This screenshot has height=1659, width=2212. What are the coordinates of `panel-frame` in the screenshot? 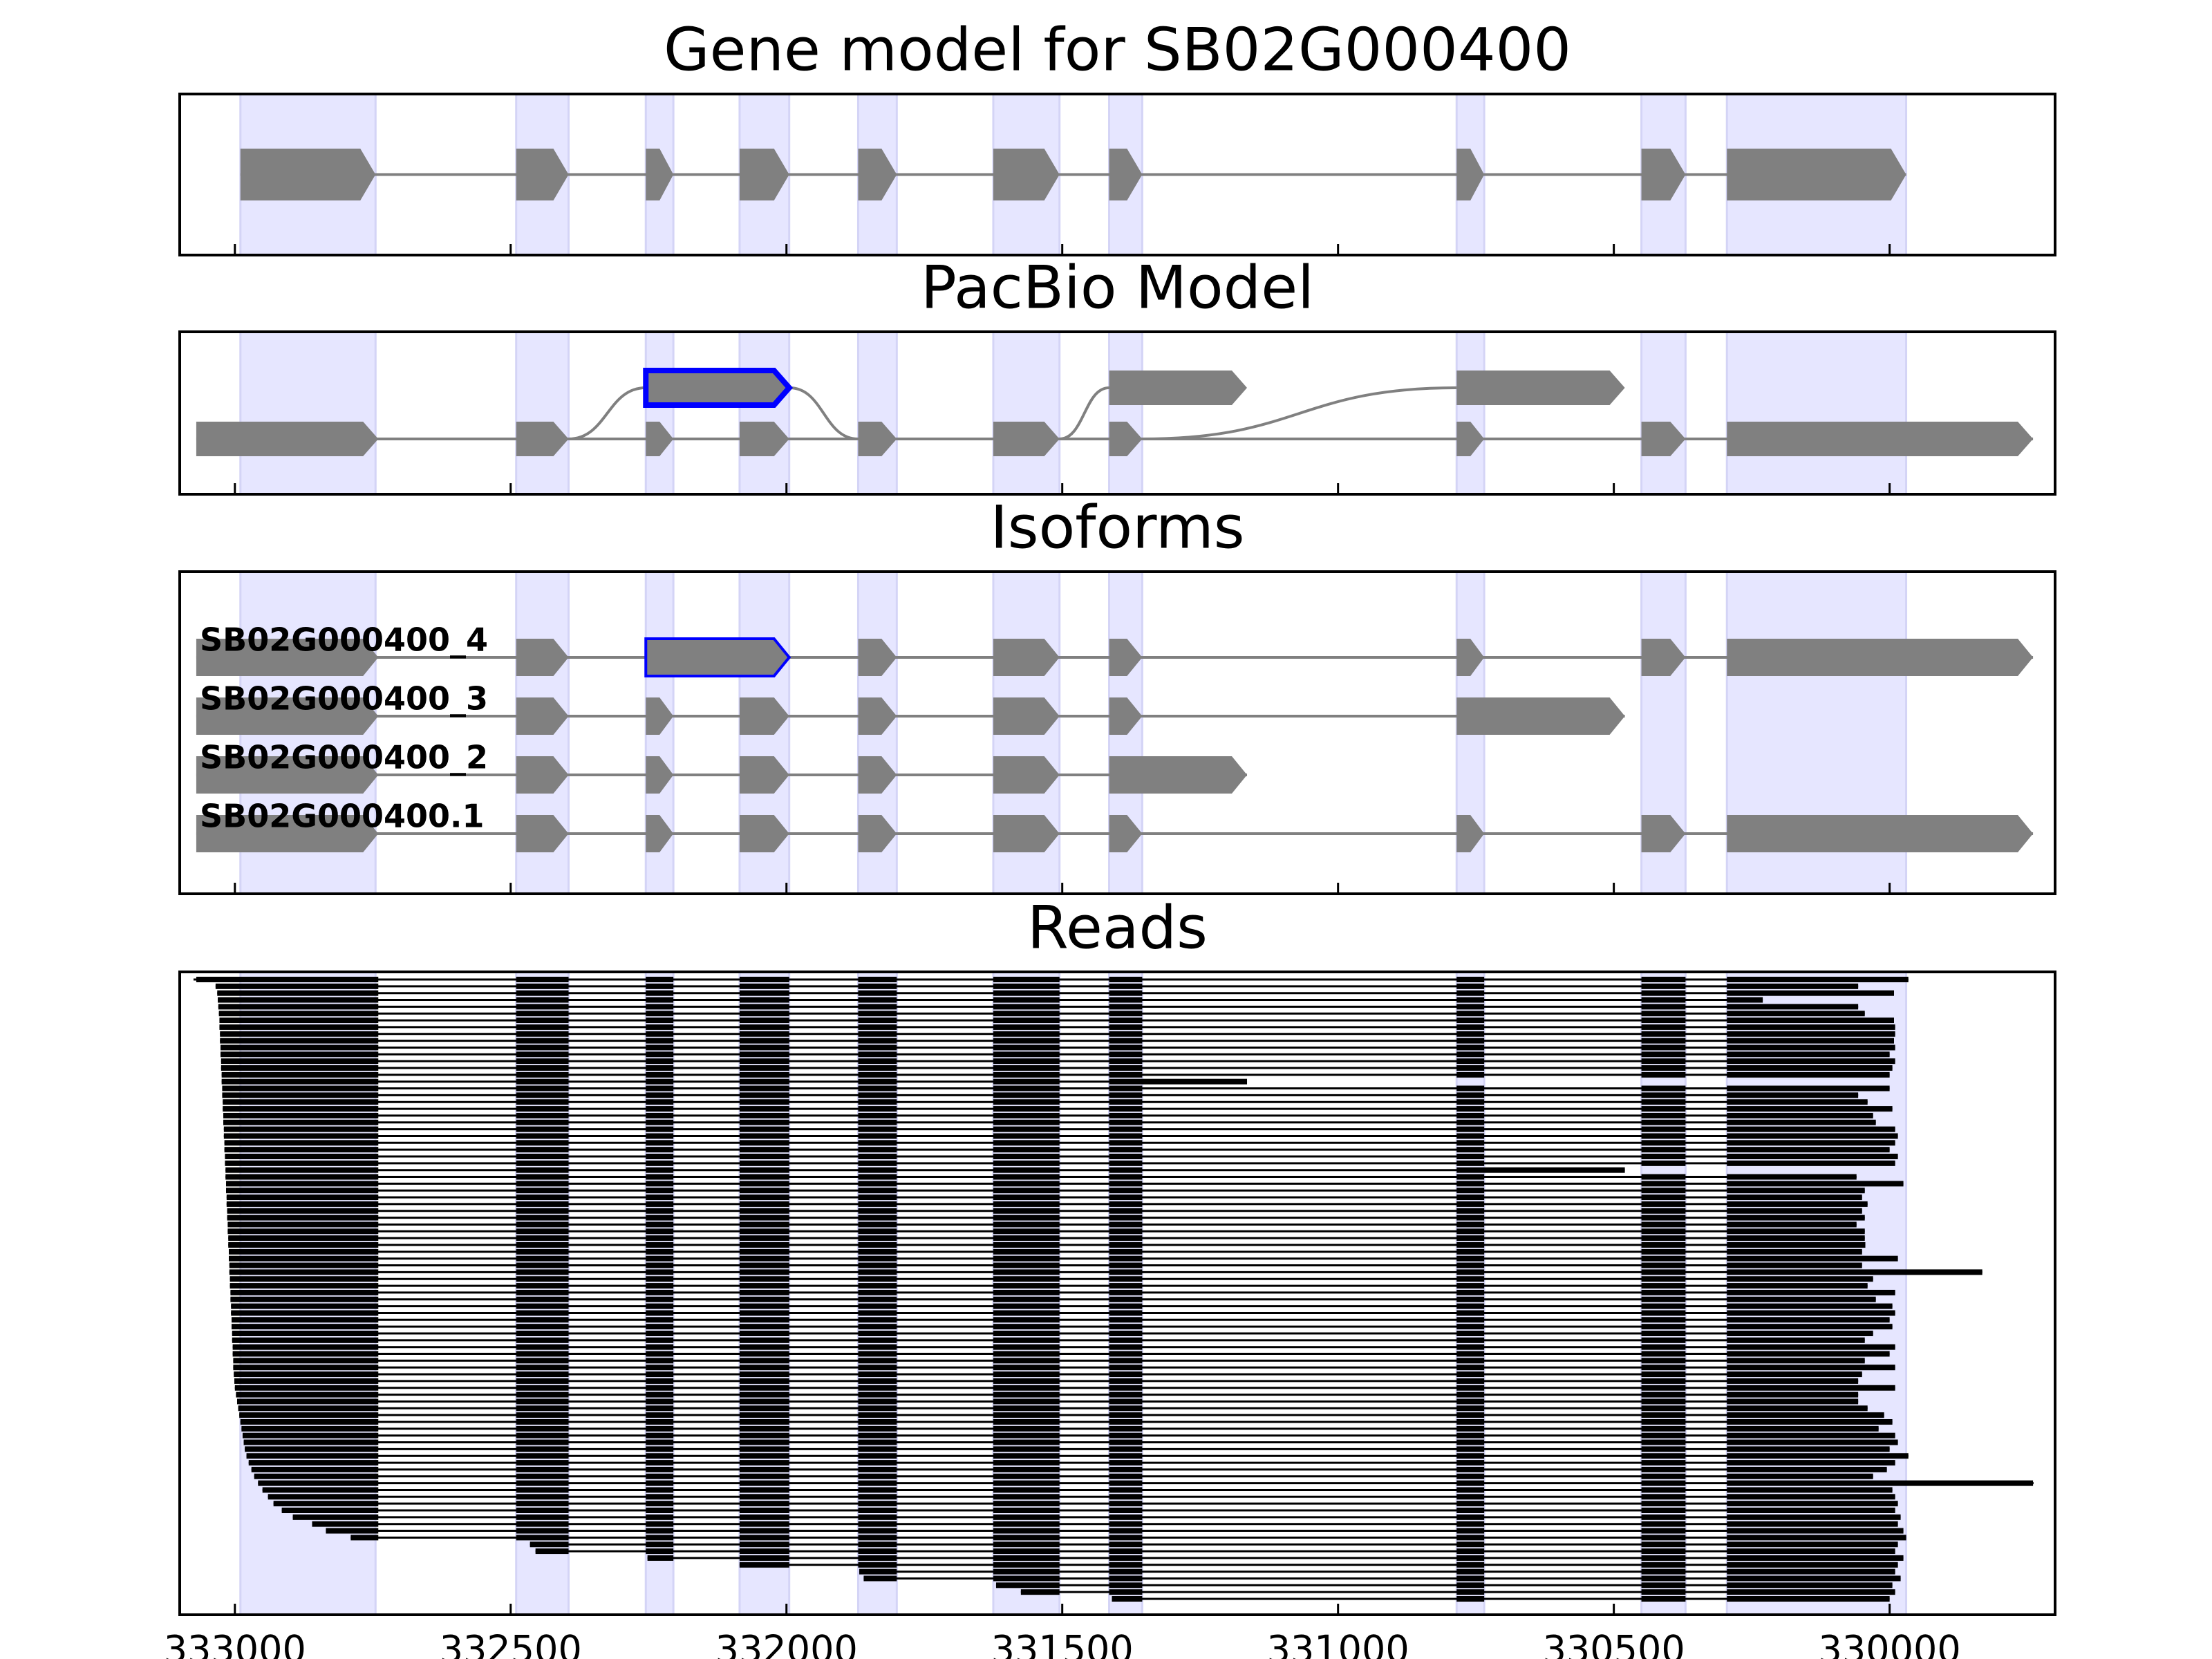 It's located at (1117, 413).